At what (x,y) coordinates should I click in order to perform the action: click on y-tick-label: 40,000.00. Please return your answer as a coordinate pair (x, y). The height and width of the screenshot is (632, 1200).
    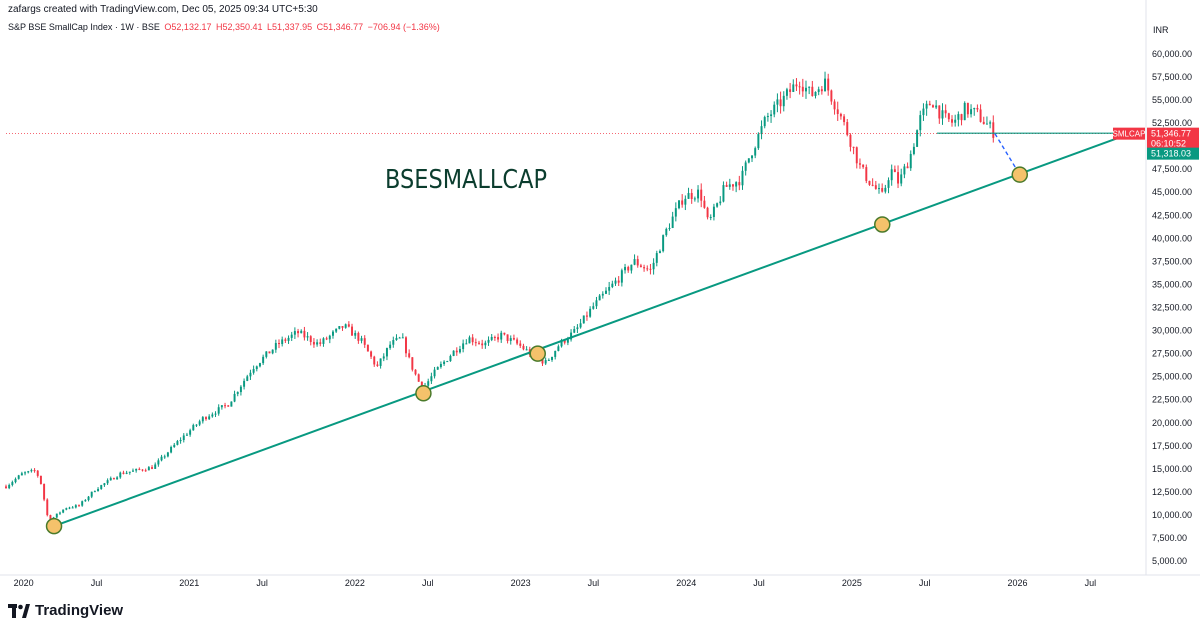
    Looking at the image, I should click on (1172, 238).